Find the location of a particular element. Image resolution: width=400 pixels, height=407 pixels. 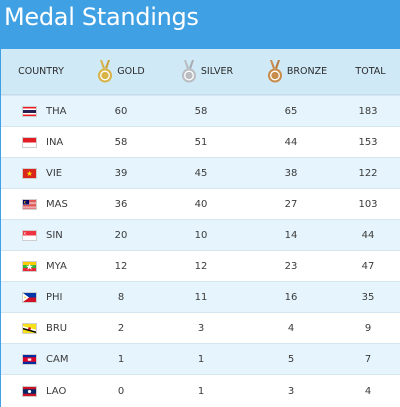

country-code: CAM is located at coordinates (57, 359).